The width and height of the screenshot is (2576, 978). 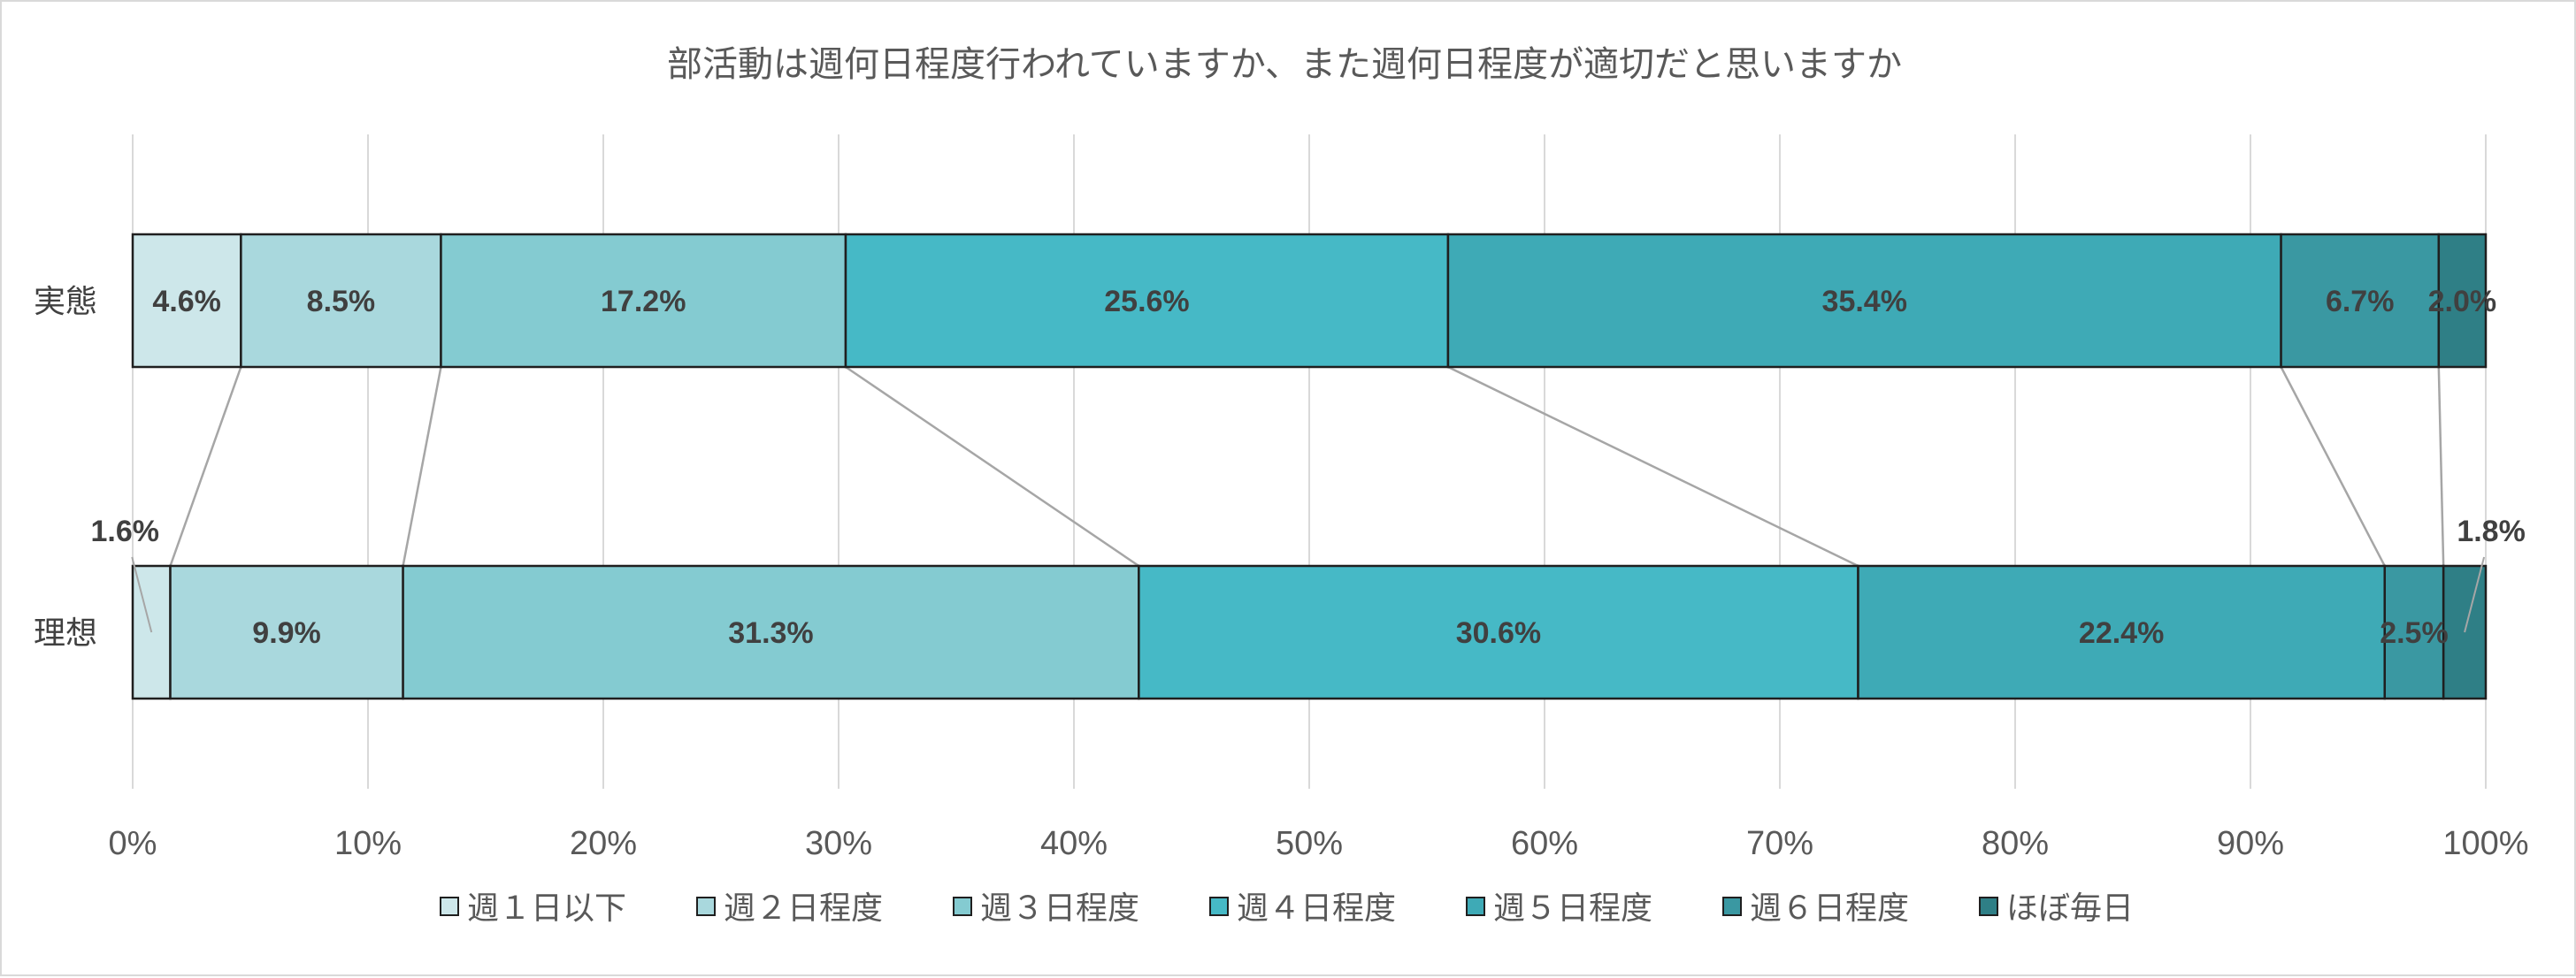 I want to click on data-label: 25.6%, so click(x=1146, y=301).